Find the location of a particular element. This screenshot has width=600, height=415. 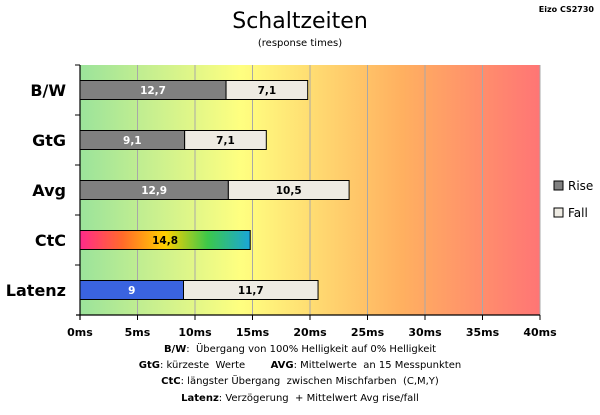

category-label: Avg is located at coordinates (49, 190).